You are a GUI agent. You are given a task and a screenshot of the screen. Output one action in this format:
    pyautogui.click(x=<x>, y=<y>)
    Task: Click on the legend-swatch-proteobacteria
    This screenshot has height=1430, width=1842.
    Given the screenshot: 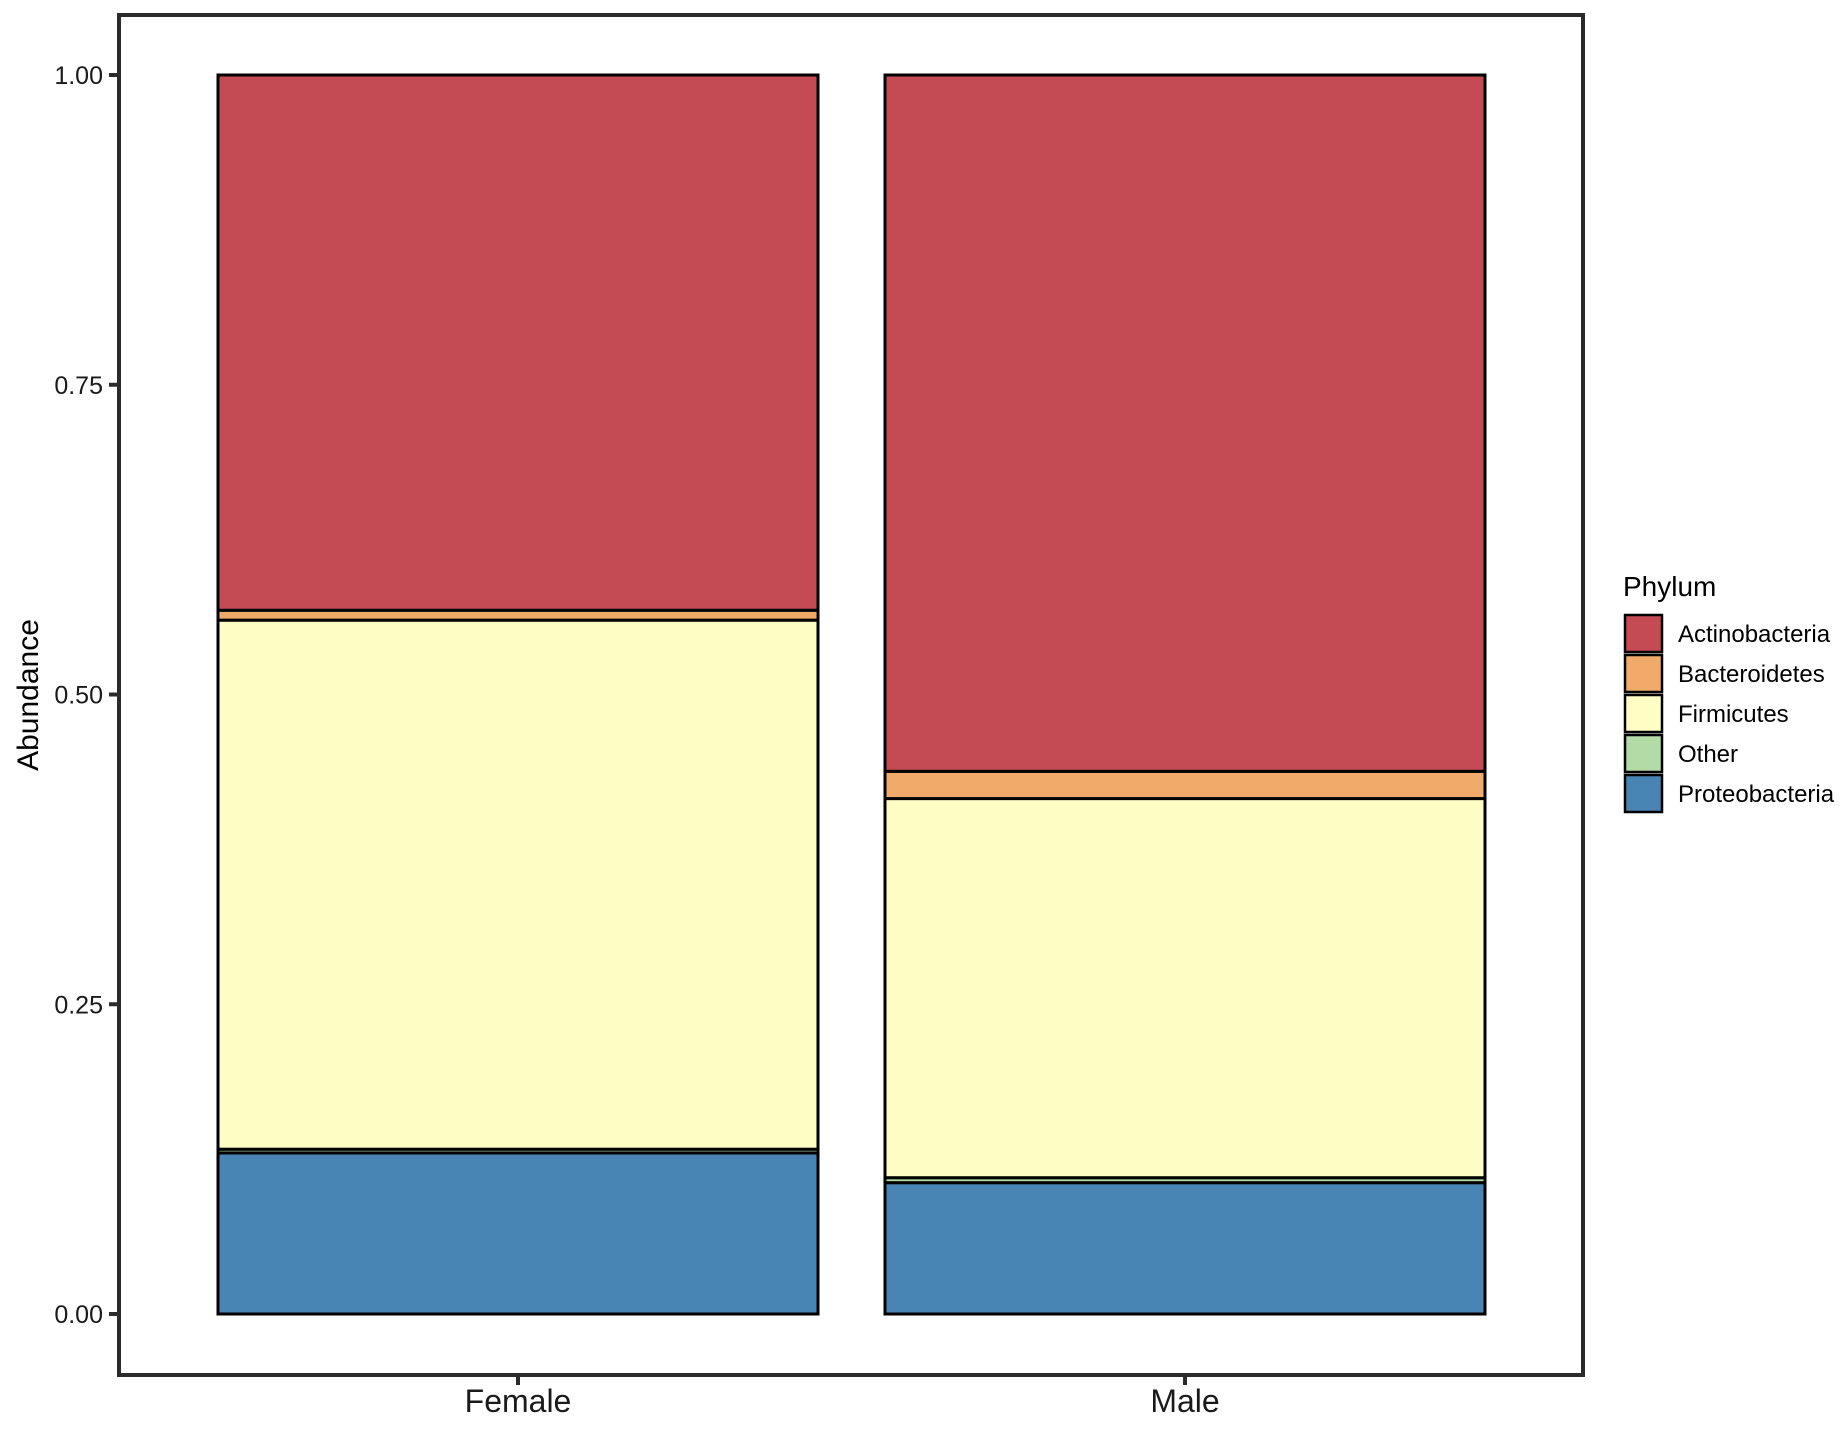 What is the action you would take?
    pyautogui.click(x=1643, y=793)
    